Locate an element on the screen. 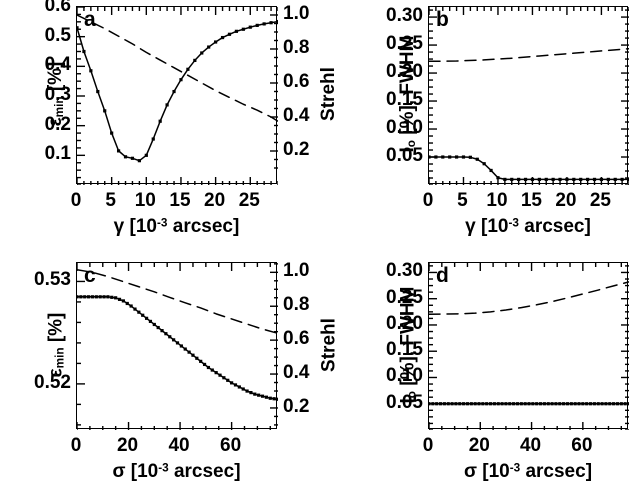 The height and width of the screenshot is (490, 634). panel-c-xtick-label: 0 is located at coordinates (76, 445).